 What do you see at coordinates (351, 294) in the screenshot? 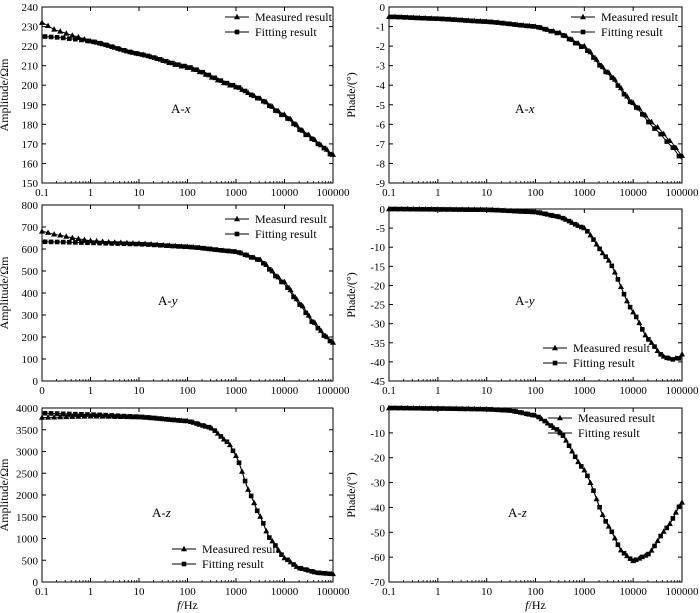
I see `y-axis-title: Phade/(°)` at bounding box center [351, 294].